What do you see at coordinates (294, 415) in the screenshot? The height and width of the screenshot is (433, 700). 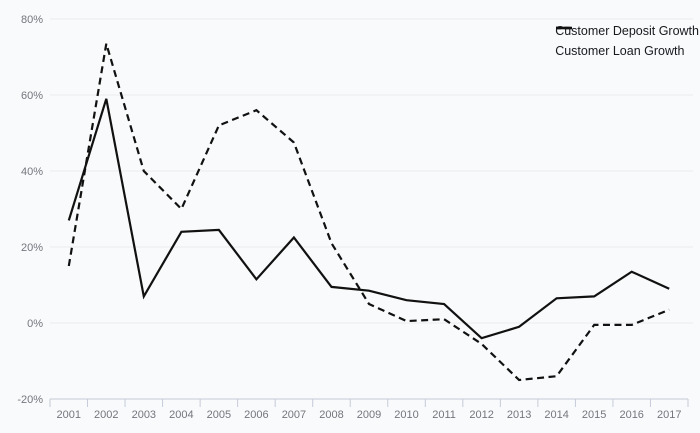 I see `x-tick-label-2007: 2007` at bounding box center [294, 415].